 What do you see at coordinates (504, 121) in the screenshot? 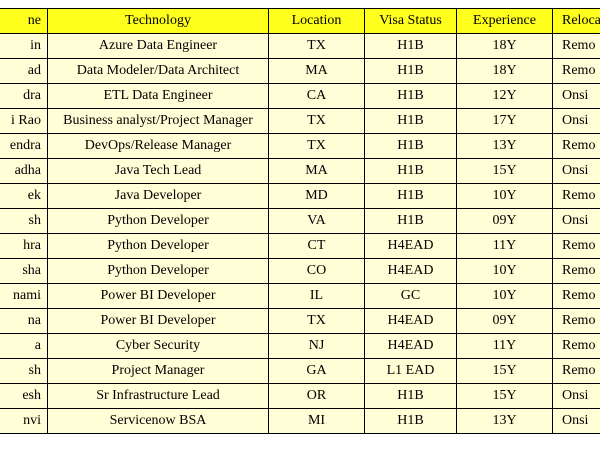
I see `cell-experience: 17Y` at bounding box center [504, 121].